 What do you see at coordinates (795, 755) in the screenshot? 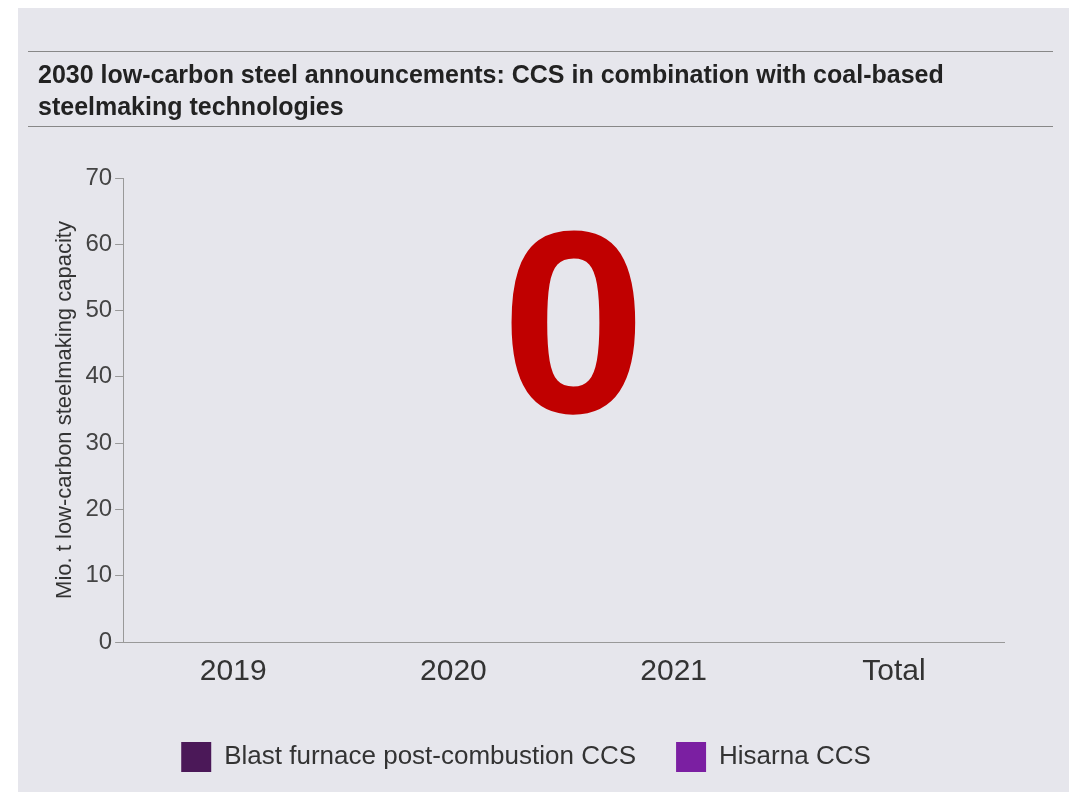
I see `legend-label: Hisarna CCS` at bounding box center [795, 755].